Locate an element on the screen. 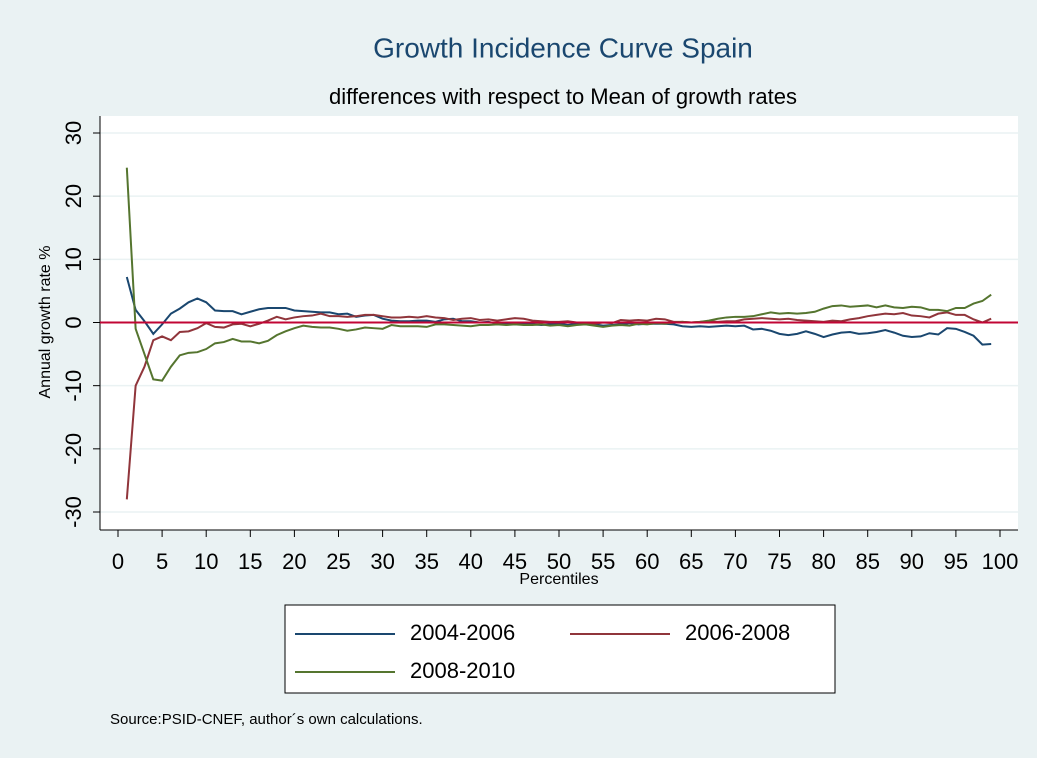 The image size is (1037, 763). y-tick-label: 10 is located at coordinates (73, 259).